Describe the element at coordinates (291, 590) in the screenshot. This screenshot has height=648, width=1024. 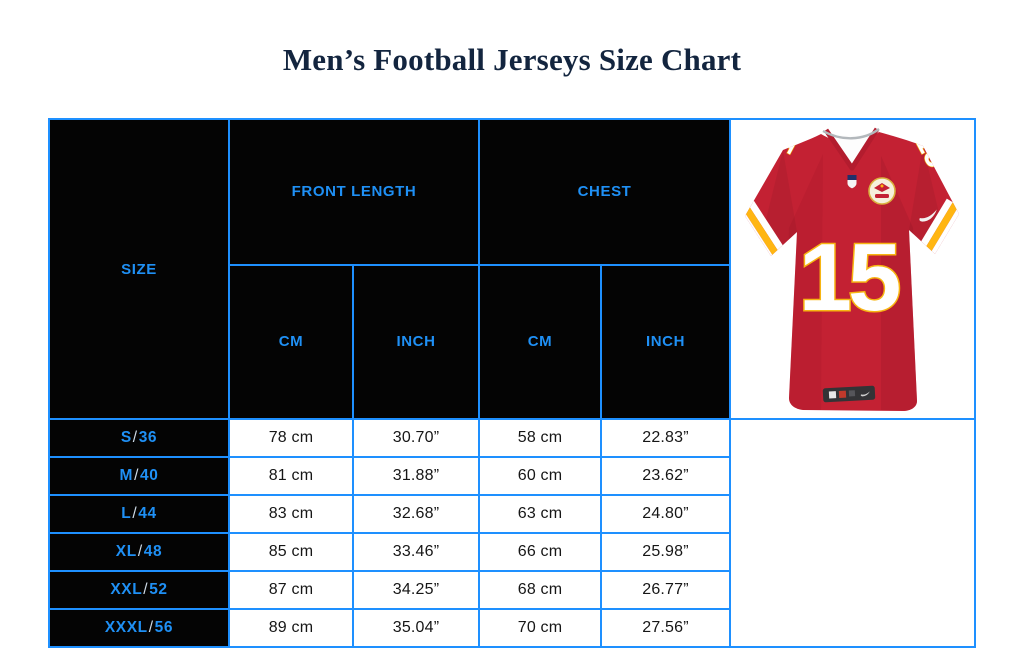
I see `front-length-cm-cell: 87 cm` at that location.